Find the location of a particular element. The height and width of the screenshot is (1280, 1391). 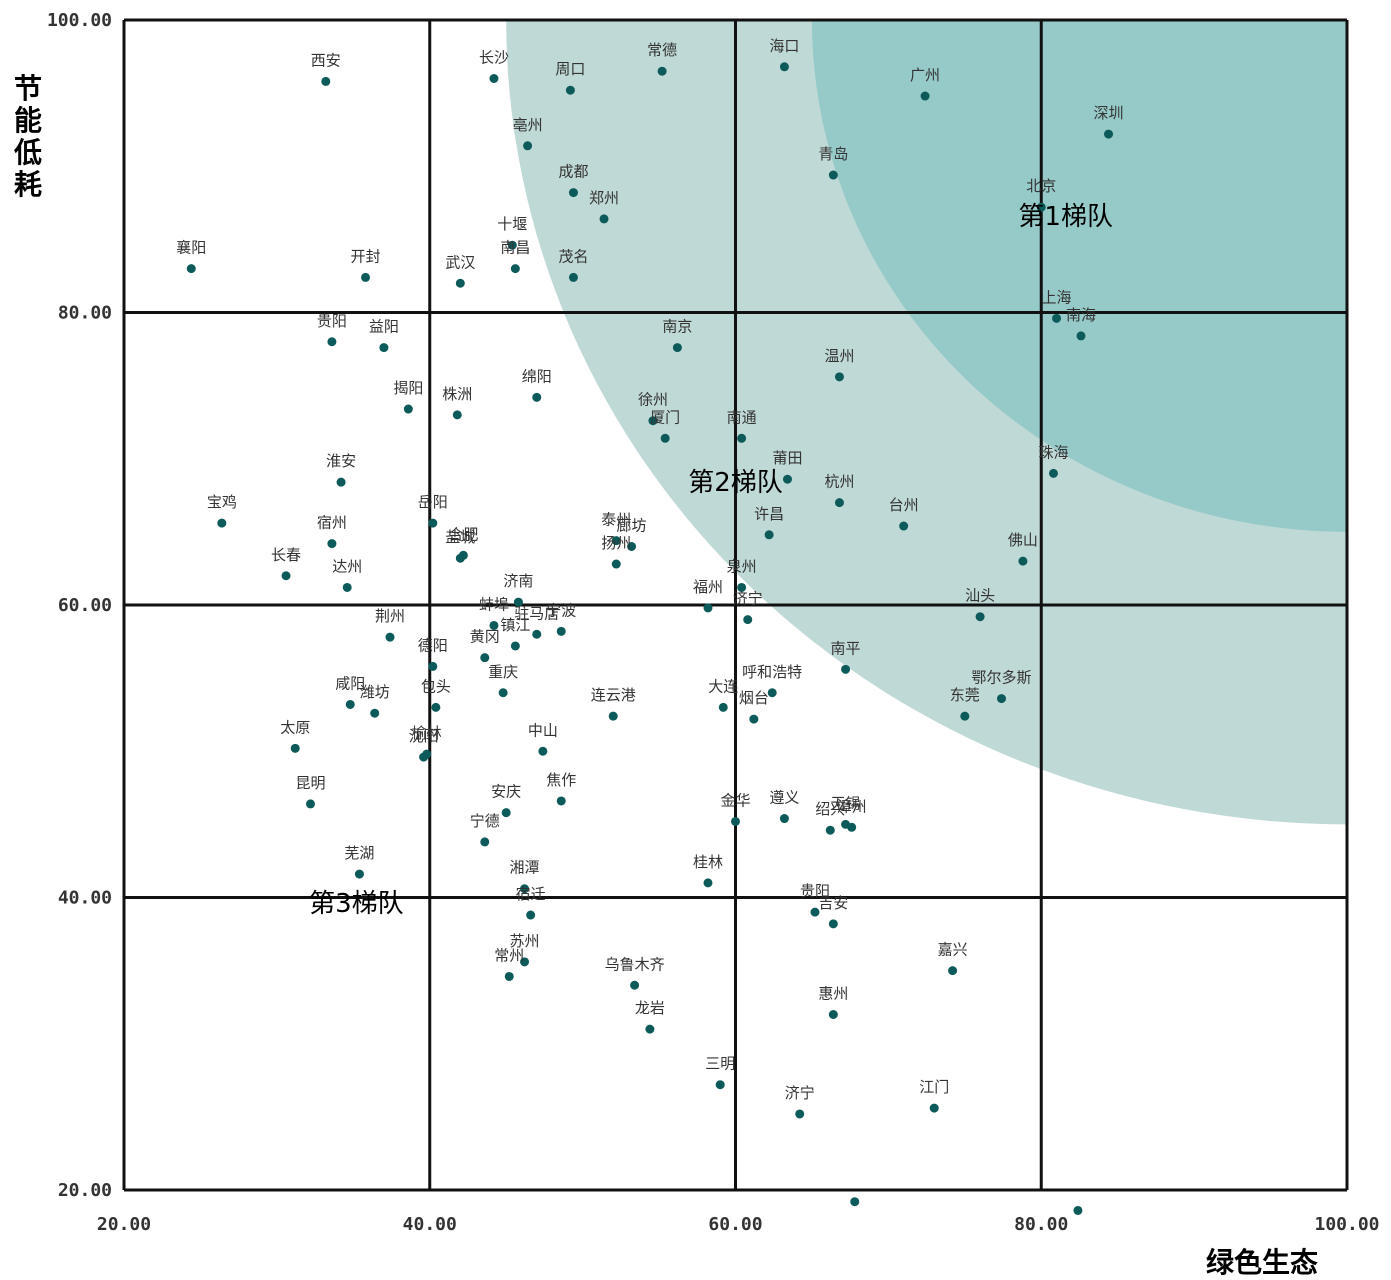

point-label: 德阳 is located at coordinates (433, 645).